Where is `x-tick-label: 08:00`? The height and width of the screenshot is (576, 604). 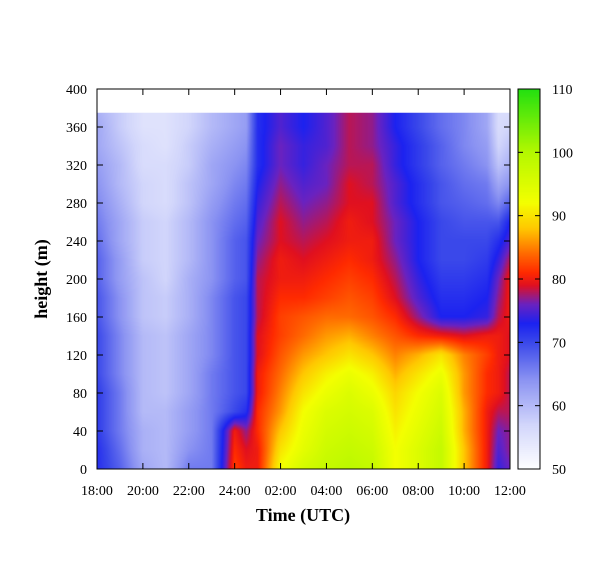 x-tick-label: 08:00 is located at coordinates (418, 491).